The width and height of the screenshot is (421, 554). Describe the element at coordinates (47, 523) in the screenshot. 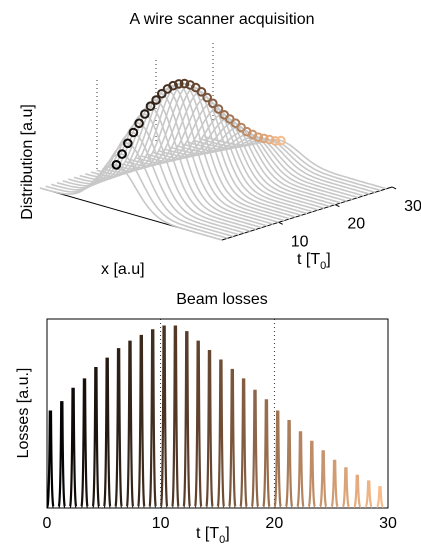

I see `bottom-x-tick-label: 0` at that location.